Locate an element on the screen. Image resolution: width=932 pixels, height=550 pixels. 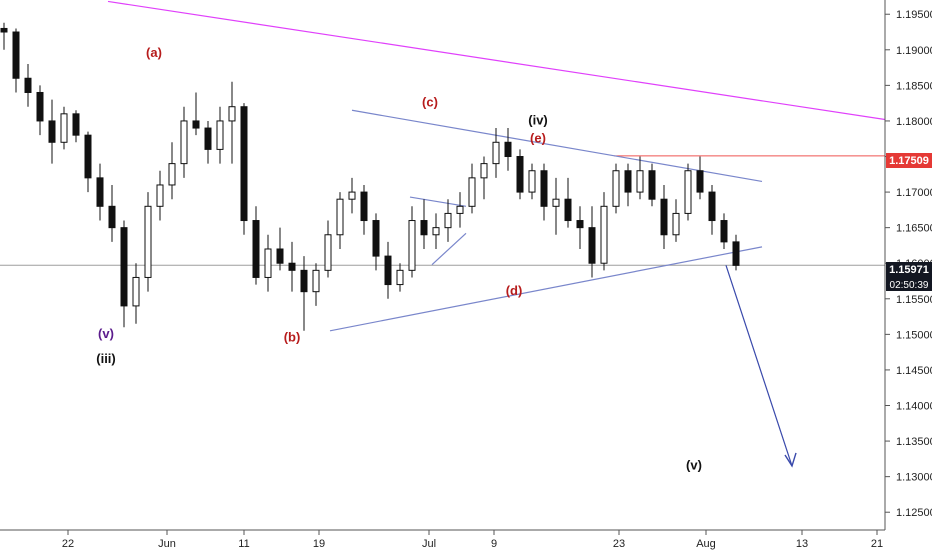
price-tick-label: 1.13500 is located at coordinates (914, 442).